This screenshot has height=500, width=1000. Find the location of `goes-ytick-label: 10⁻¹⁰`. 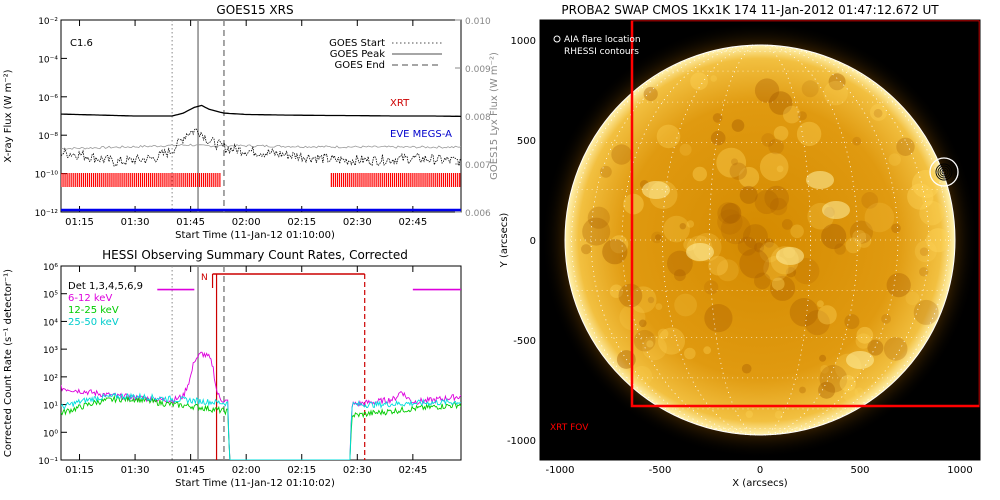

goes-ytick-label: 10⁻¹⁰ is located at coordinates (47, 176).